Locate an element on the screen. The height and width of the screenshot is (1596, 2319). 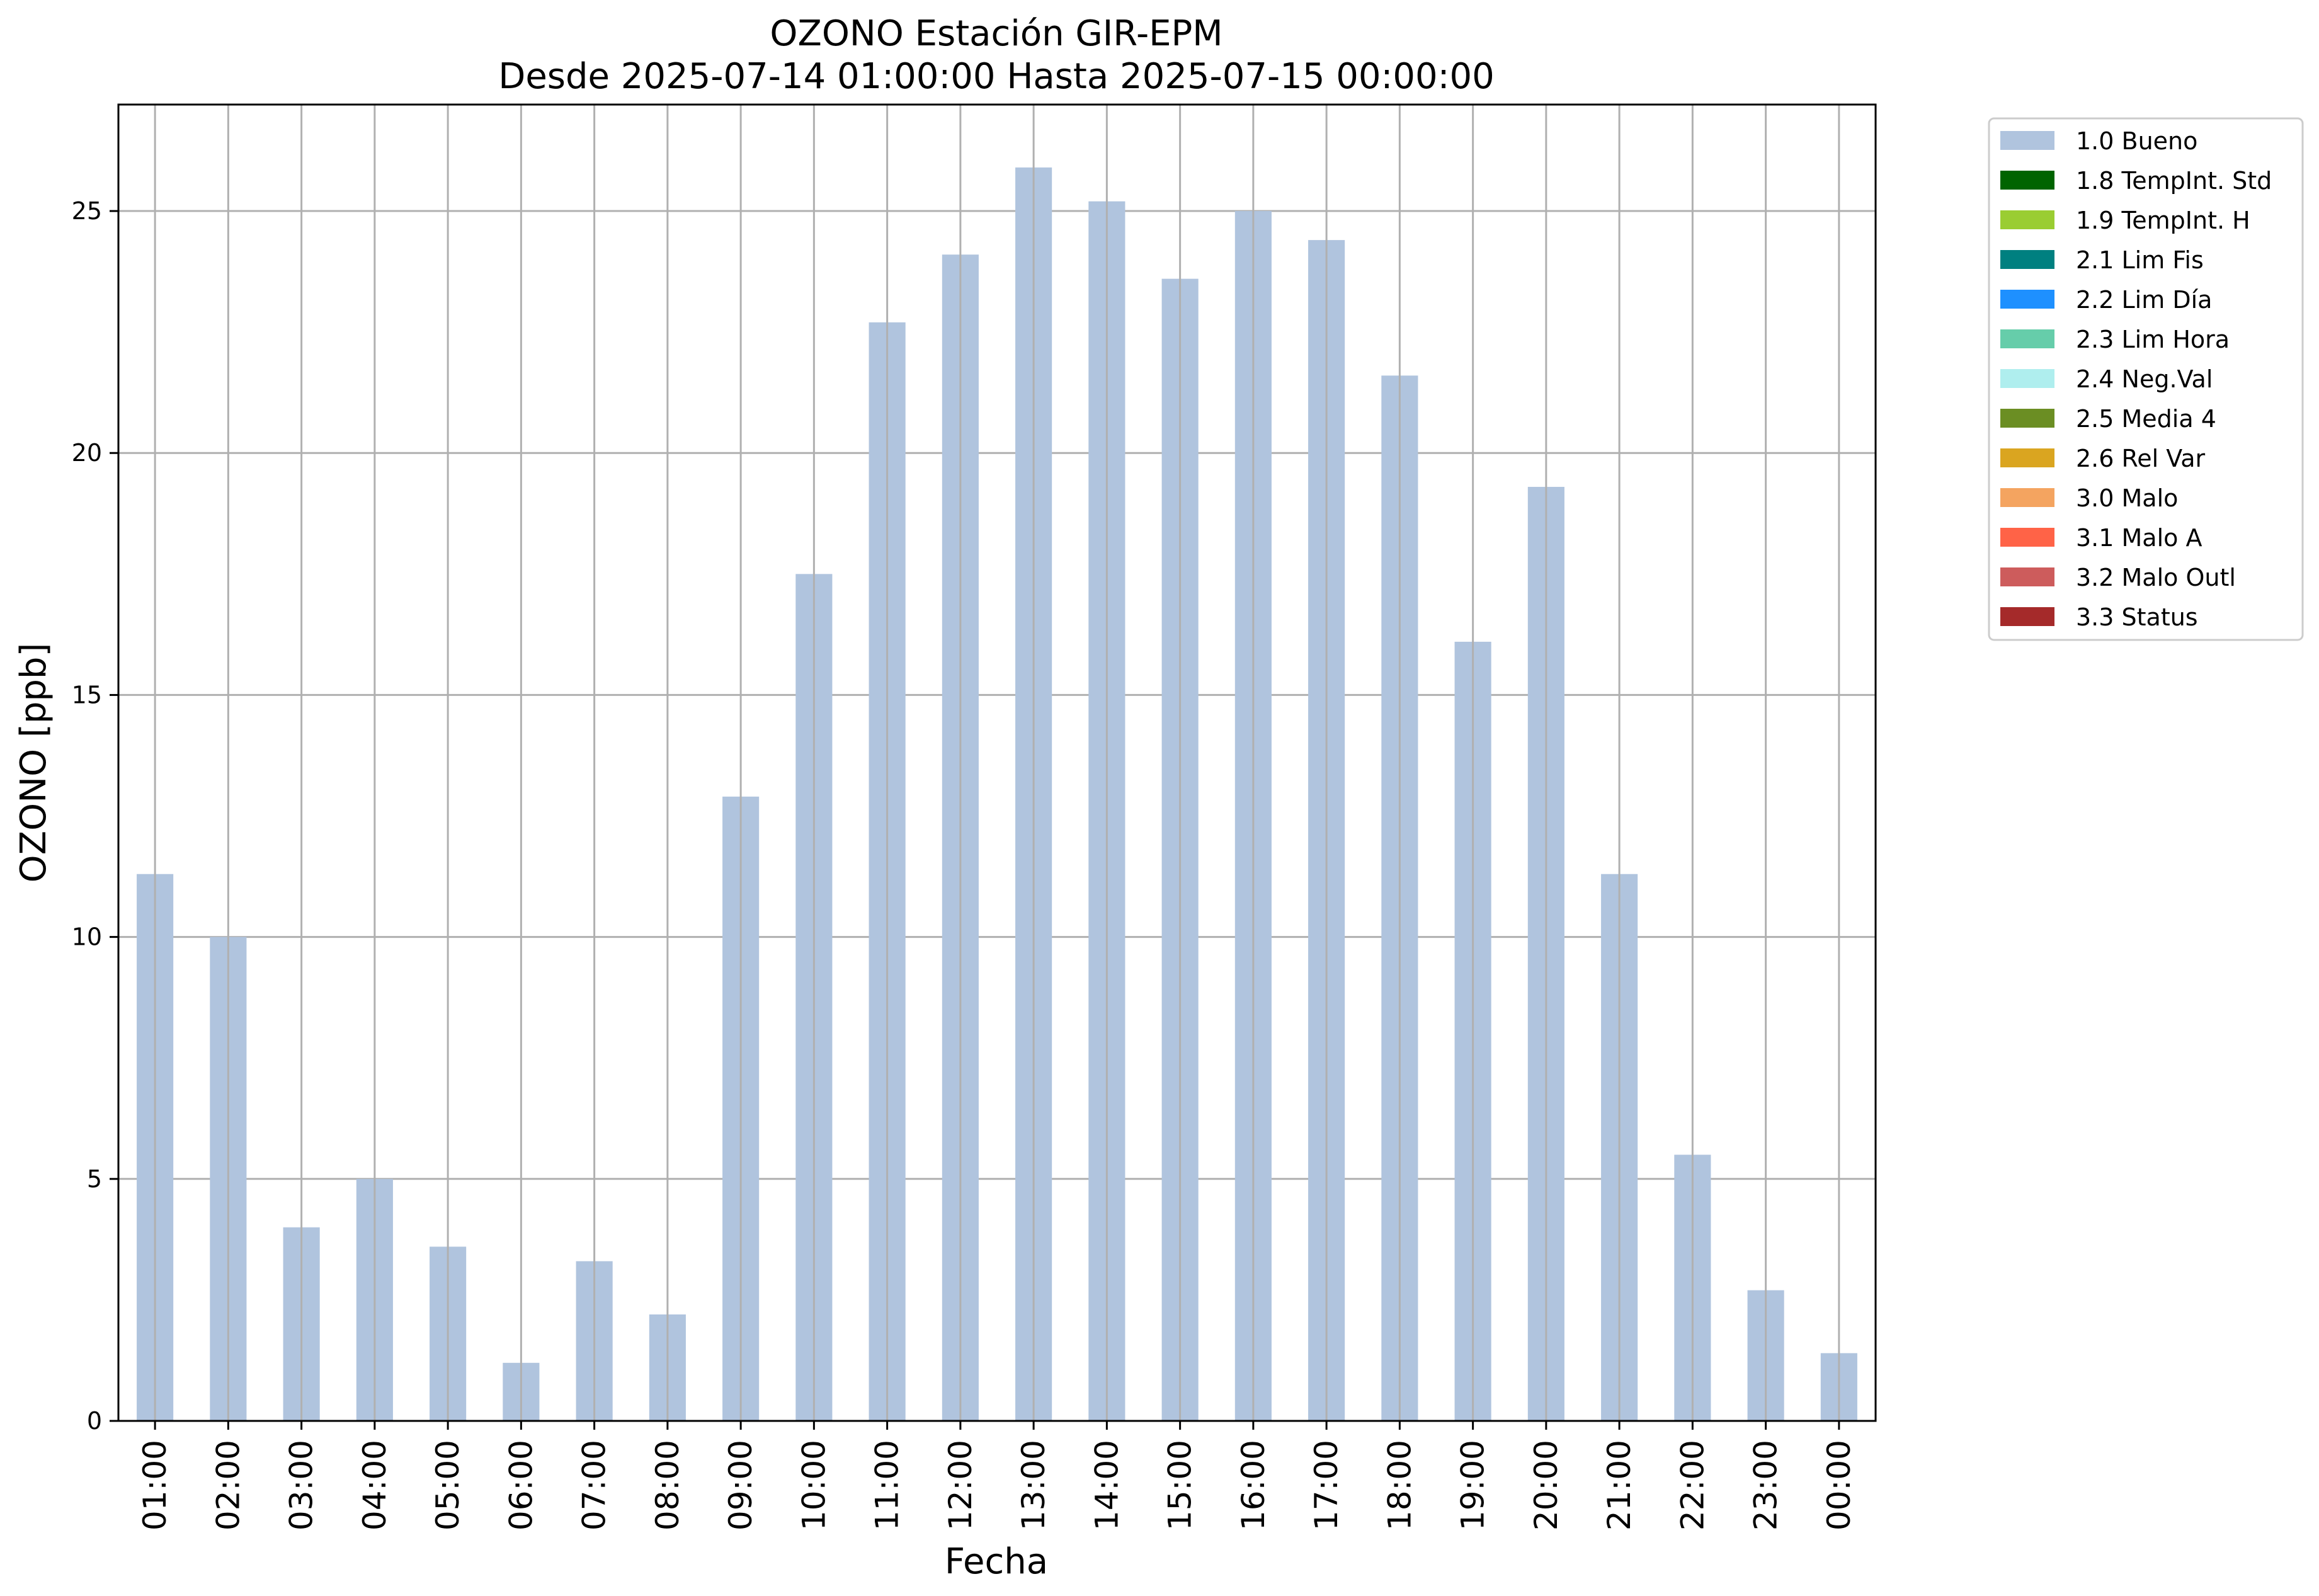
legend-label: 2.4 Neg.Val is located at coordinates (2144, 379).